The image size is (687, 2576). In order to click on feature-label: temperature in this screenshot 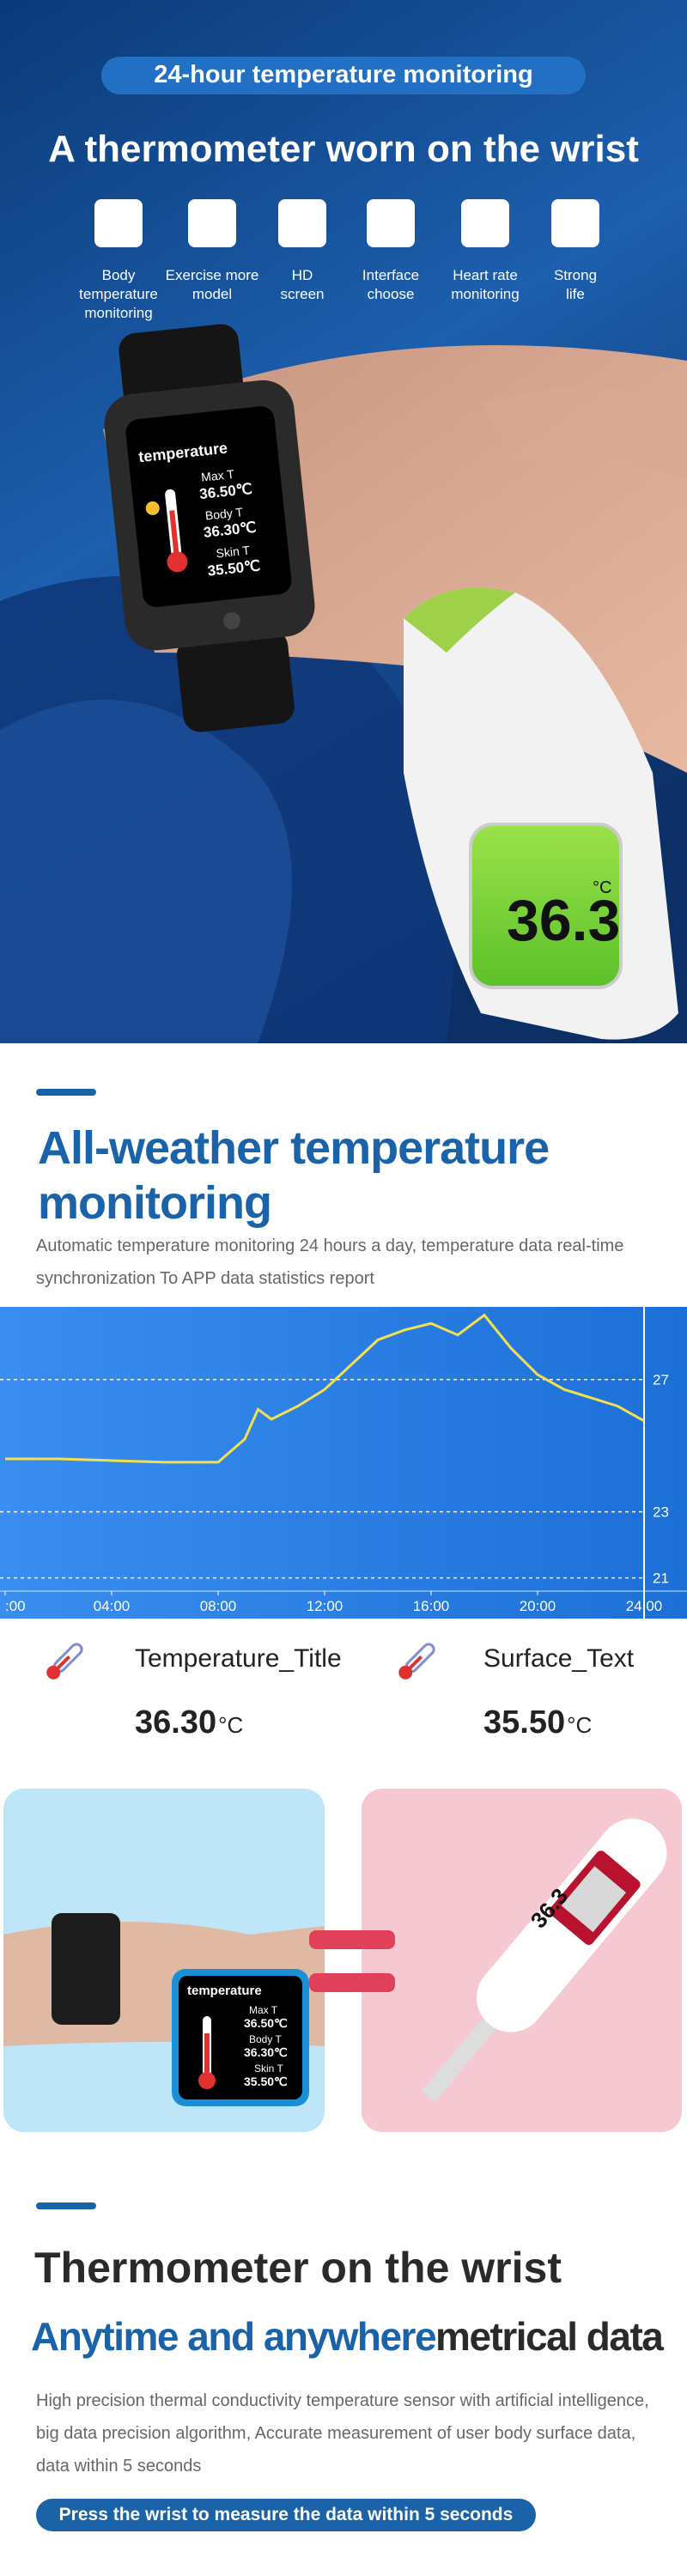, I will do `click(118, 294)`.